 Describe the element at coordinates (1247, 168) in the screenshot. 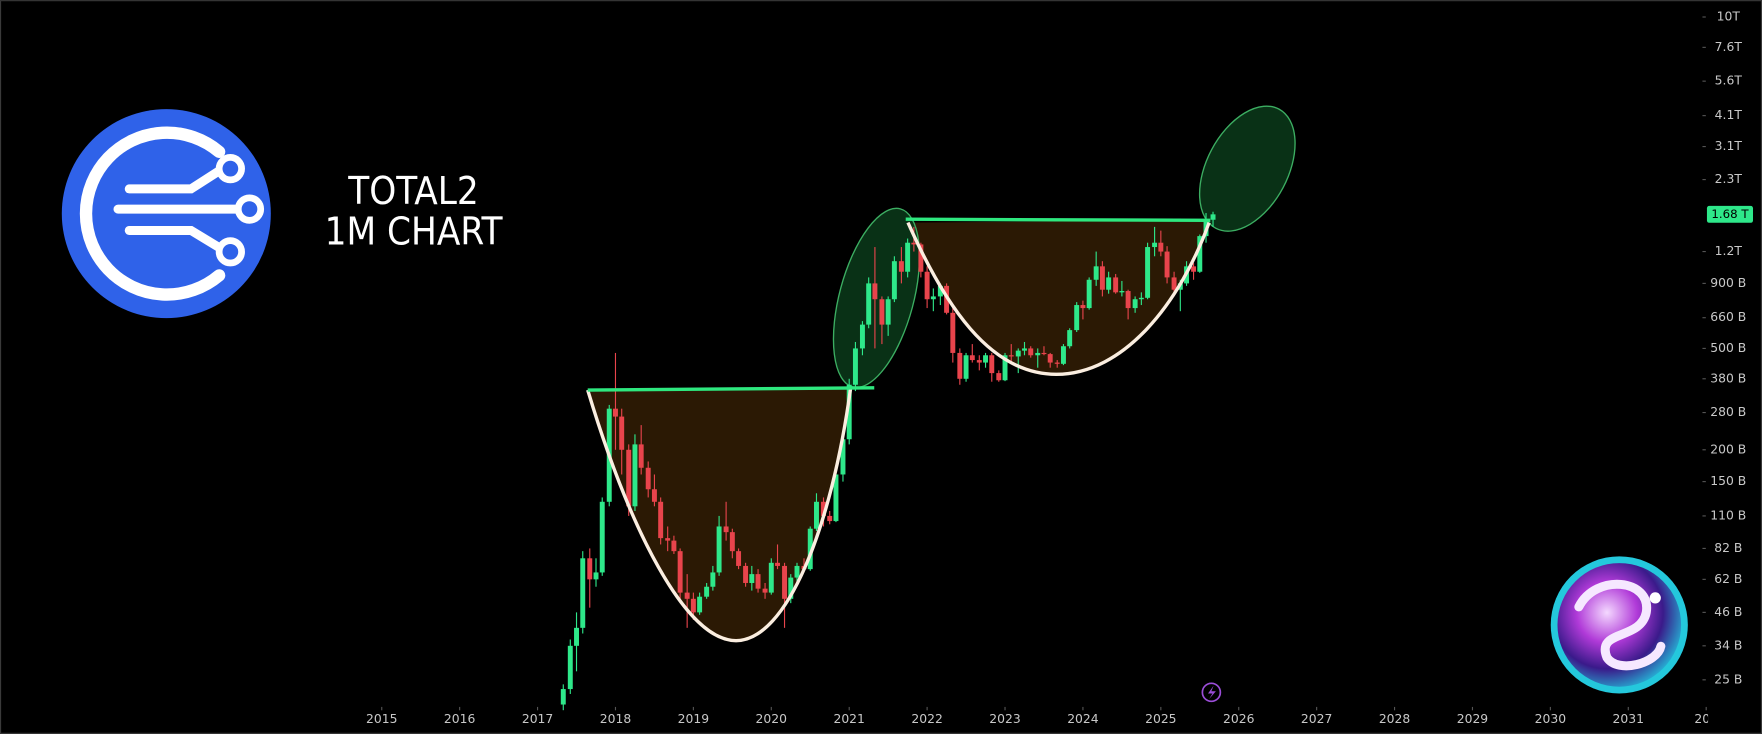

I see `target-ellipse` at that location.